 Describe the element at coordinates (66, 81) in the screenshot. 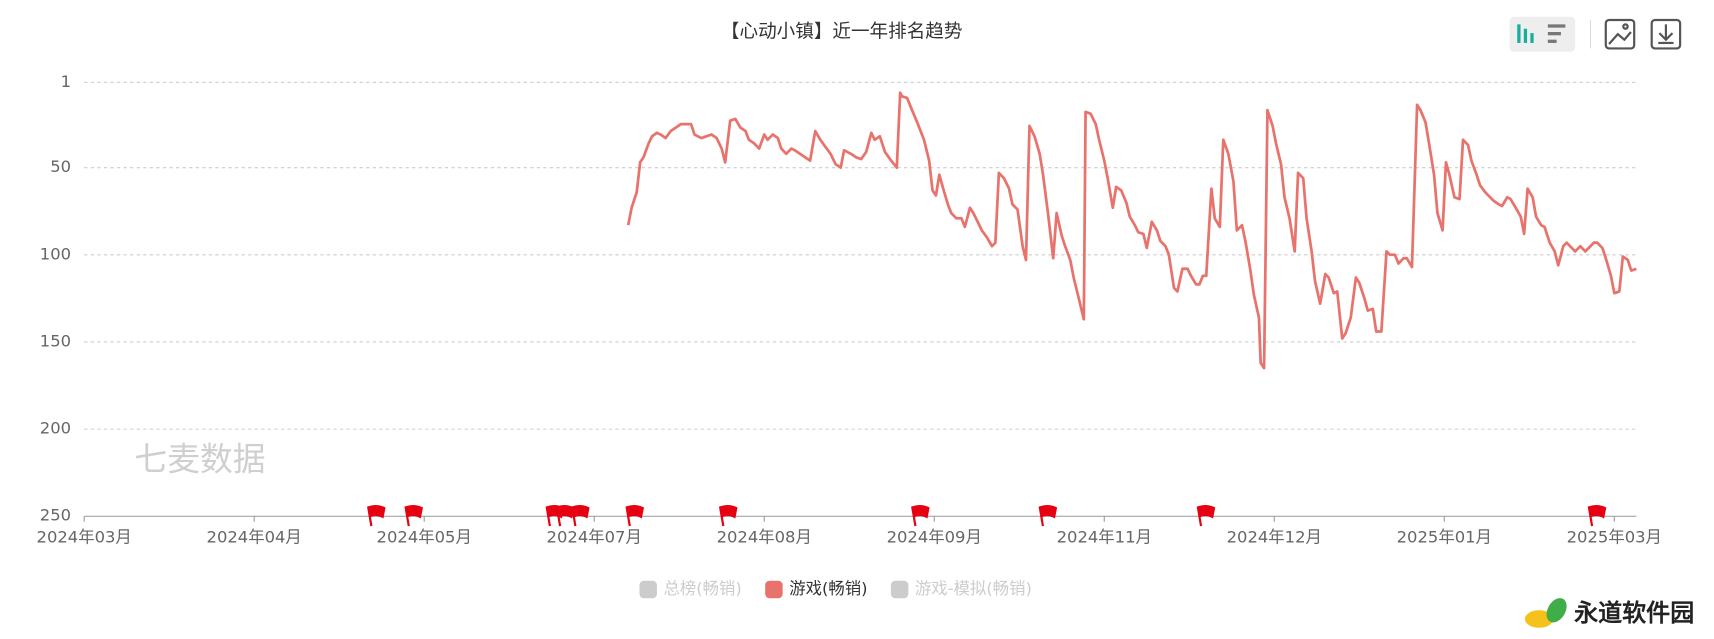

I see `y-tick-label: 1` at that location.